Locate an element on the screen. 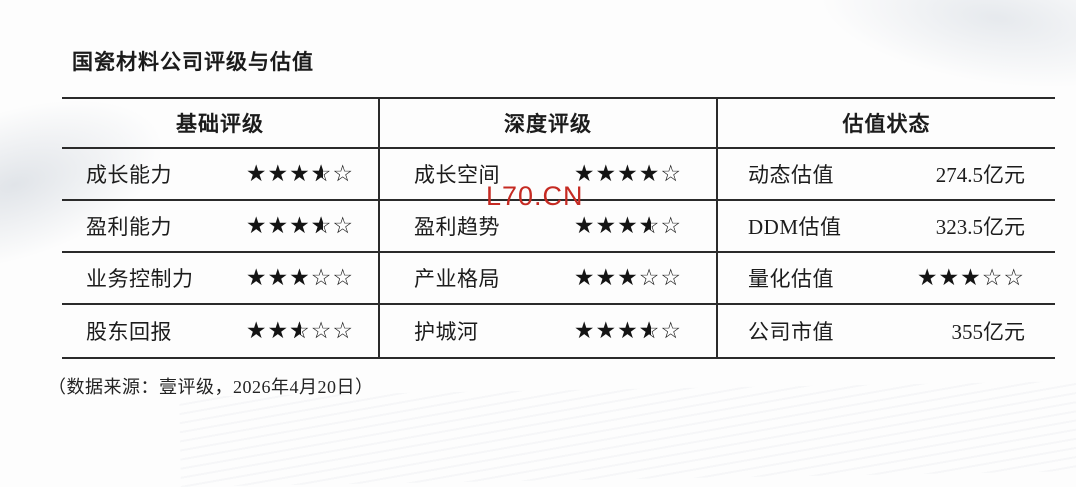  metric-label: 业务控制力 is located at coordinates (140, 279).